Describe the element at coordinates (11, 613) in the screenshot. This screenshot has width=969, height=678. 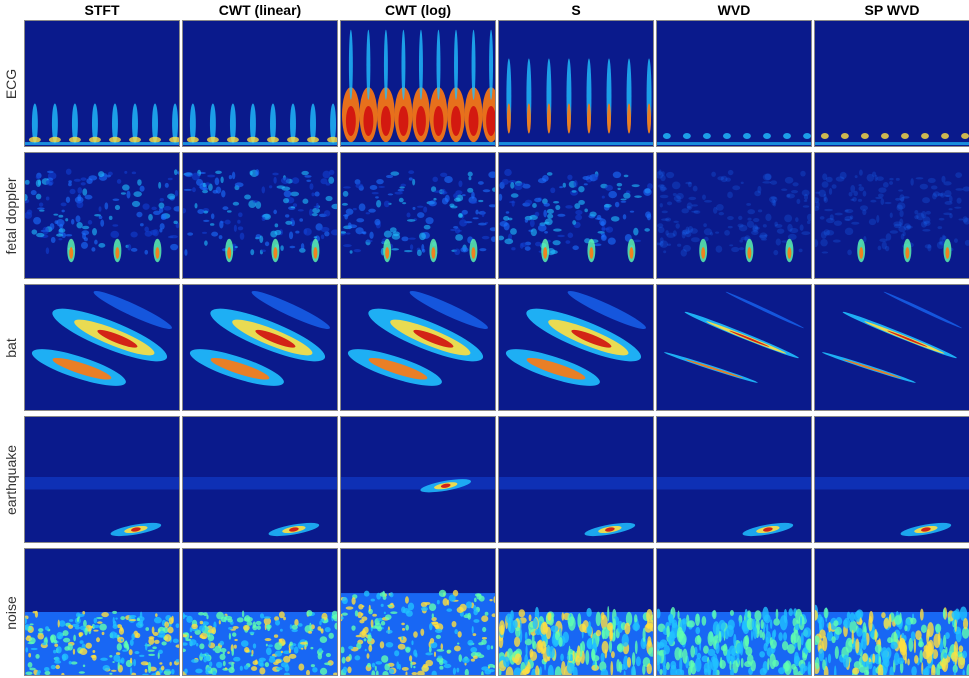
I see `row-label-noise: noise` at that location.